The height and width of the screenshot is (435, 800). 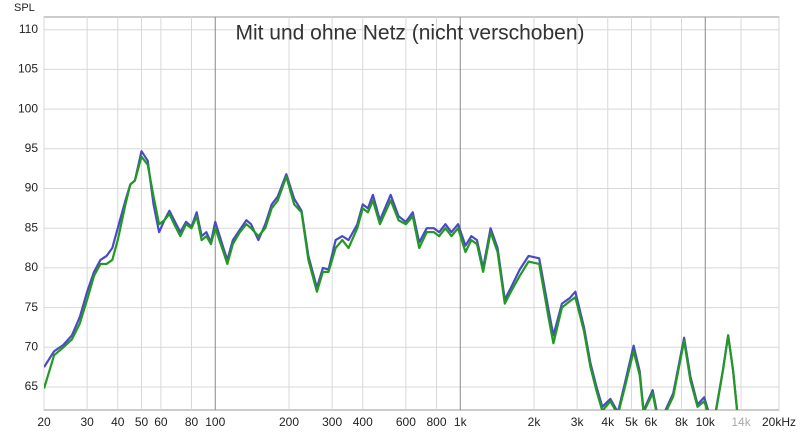 I want to click on x-tick-label: 10k, so click(x=706, y=422).